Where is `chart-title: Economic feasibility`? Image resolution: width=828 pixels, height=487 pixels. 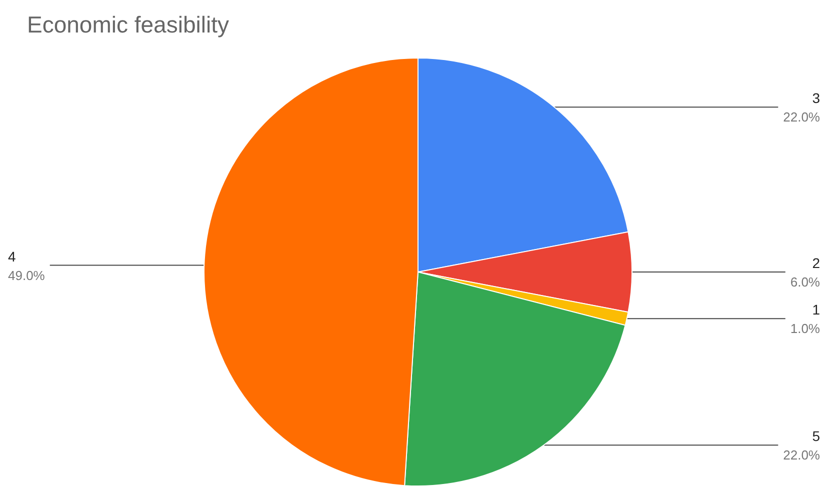
chart-title: Economic feasibility is located at coordinates (128, 25).